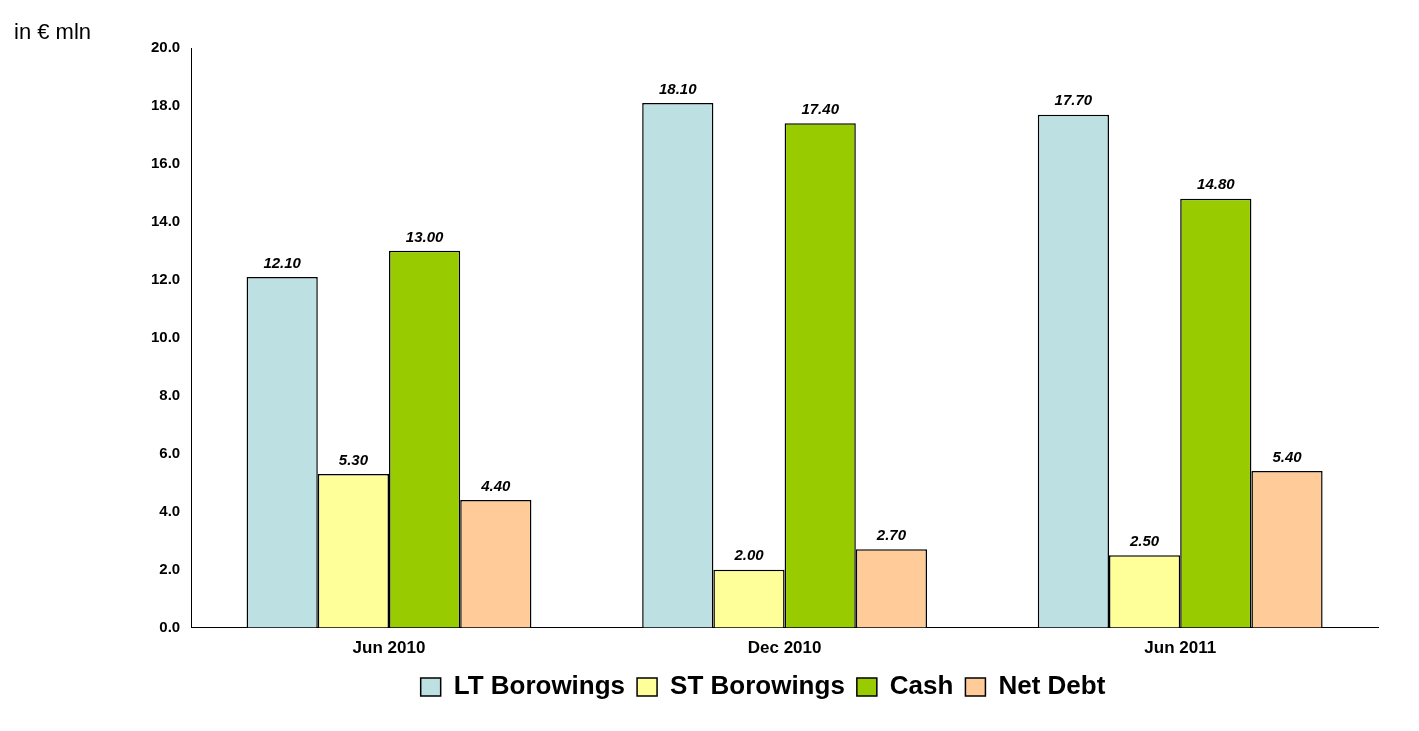 This screenshot has height=731, width=1419. What do you see at coordinates (53, 32) in the screenshot?
I see `y-axis-title: in € mln` at bounding box center [53, 32].